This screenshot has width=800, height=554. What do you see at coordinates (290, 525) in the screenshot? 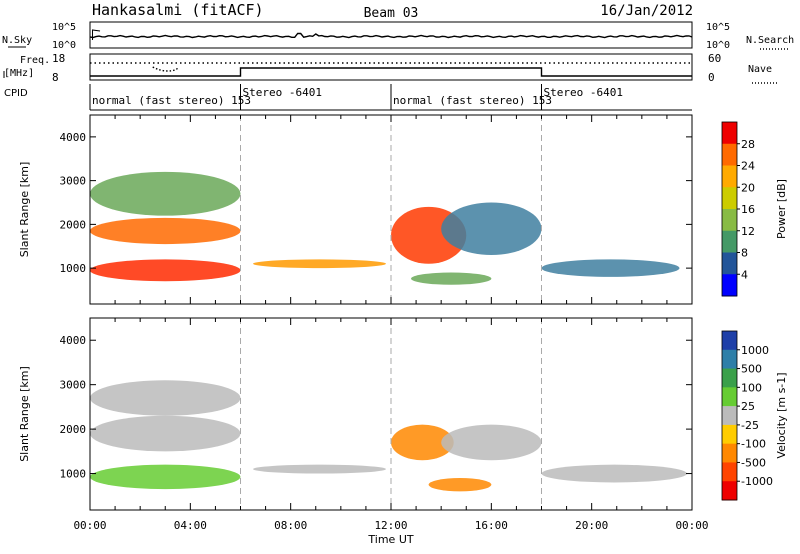
I see `x-tick-label: 08:00` at bounding box center [290, 525].